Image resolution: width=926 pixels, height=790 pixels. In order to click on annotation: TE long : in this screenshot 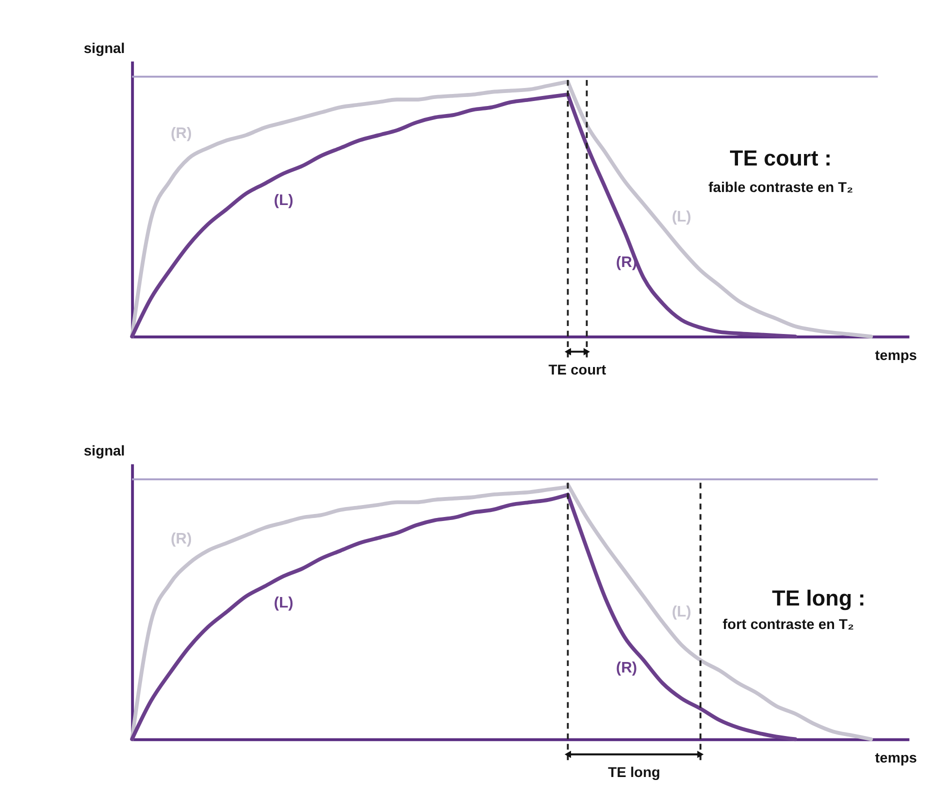, I will do `click(819, 597)`.